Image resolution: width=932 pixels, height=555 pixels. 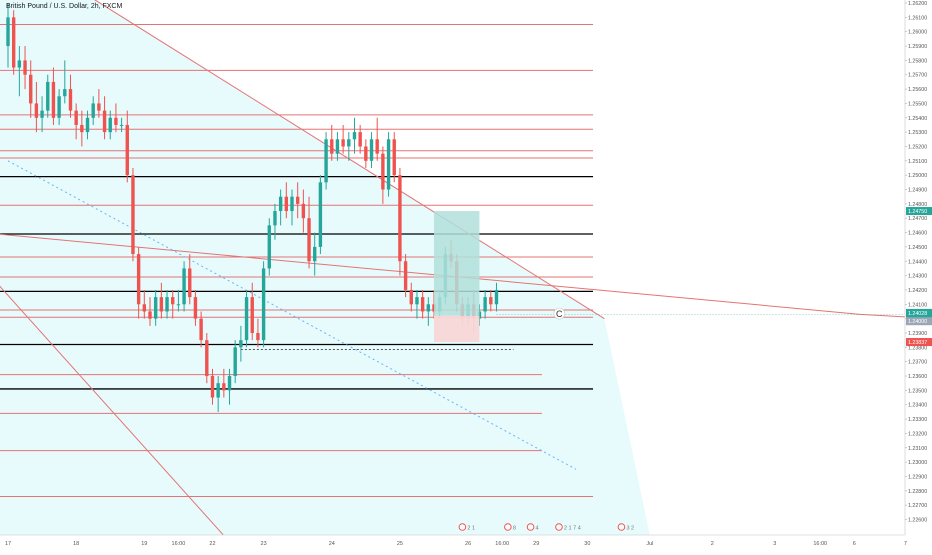 I want to click on x-tick-label: 25, so click(x=400, y=544).